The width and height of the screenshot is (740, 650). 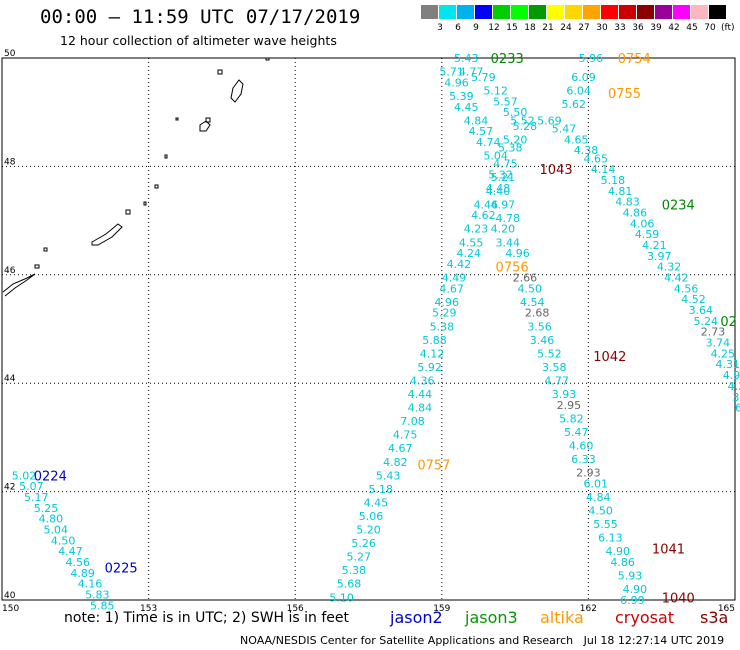 What do you see at coordinates (495, 156) in the screenshot?
I see `wave-height-value: 5.04` at bounding box center [495, 156].